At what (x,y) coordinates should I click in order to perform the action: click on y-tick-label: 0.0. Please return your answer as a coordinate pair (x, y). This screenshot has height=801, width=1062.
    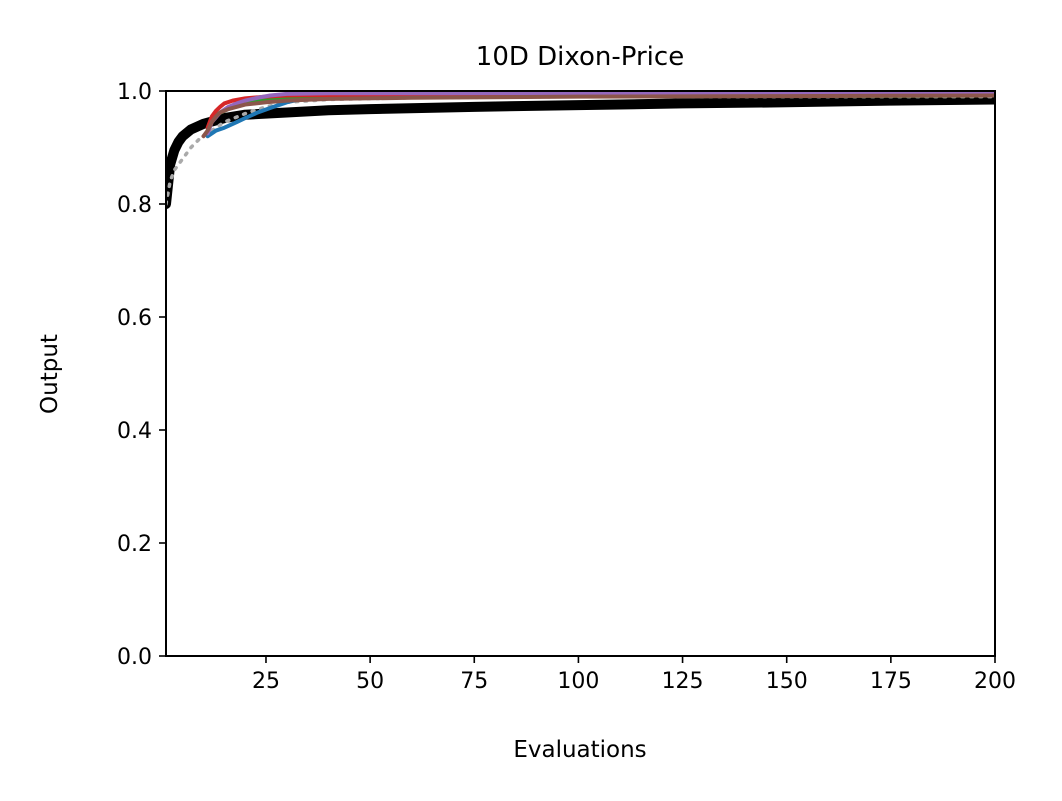
    Looking at the image, I should click on (134, 657).